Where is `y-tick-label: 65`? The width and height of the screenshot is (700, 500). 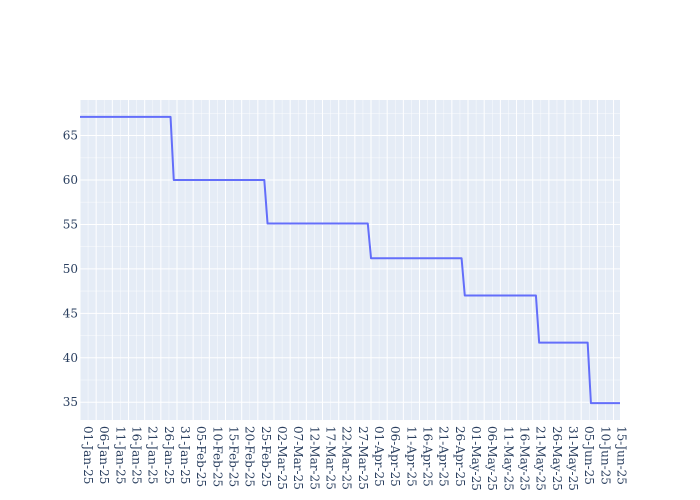
y-tick-label: 65 is located at coordinates (70, 136).